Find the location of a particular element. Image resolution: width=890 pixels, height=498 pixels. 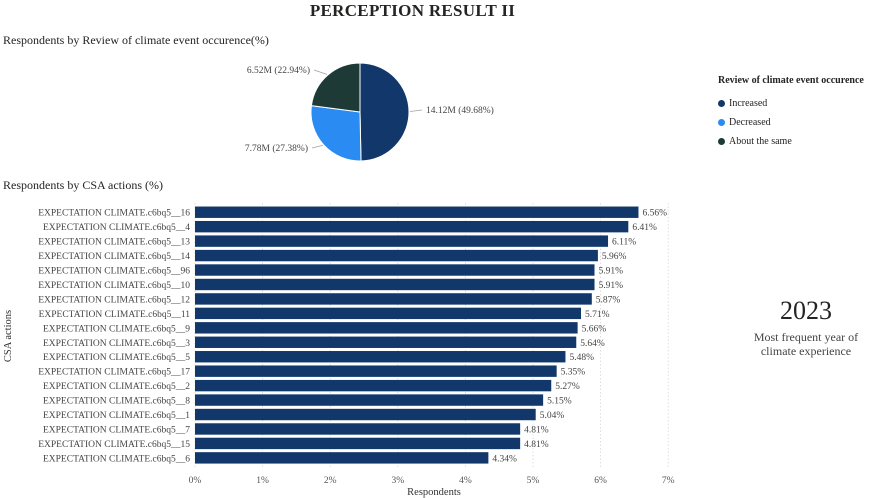

y-tick-label: EXPECTATION CLIMATE.c6bq5__5 is located at coordinates (116, 358).